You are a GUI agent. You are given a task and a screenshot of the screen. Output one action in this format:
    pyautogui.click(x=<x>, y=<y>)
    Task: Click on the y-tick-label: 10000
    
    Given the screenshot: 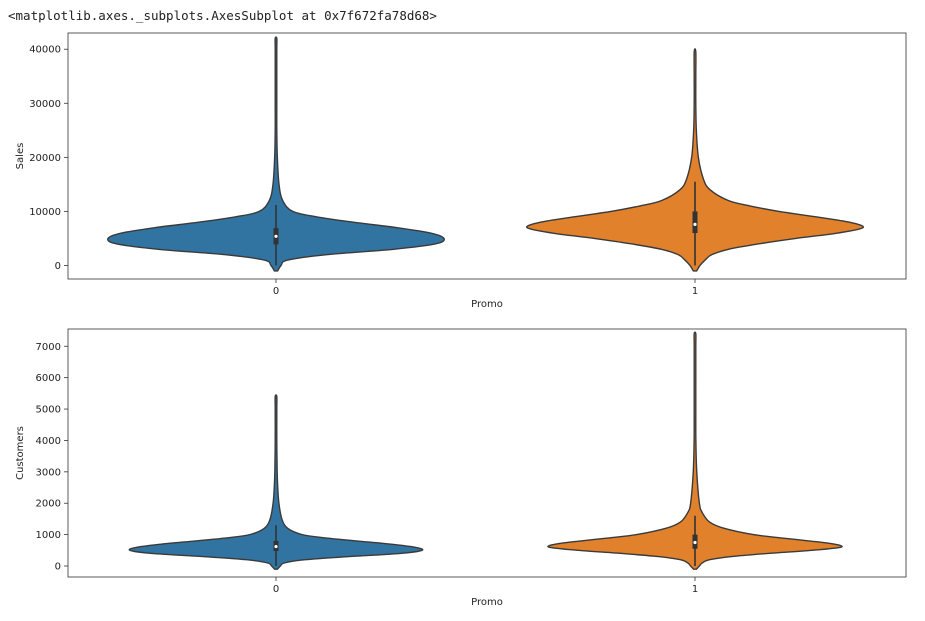 What is the action you would take?
    pyautogui.click(x=45, y=212)
    